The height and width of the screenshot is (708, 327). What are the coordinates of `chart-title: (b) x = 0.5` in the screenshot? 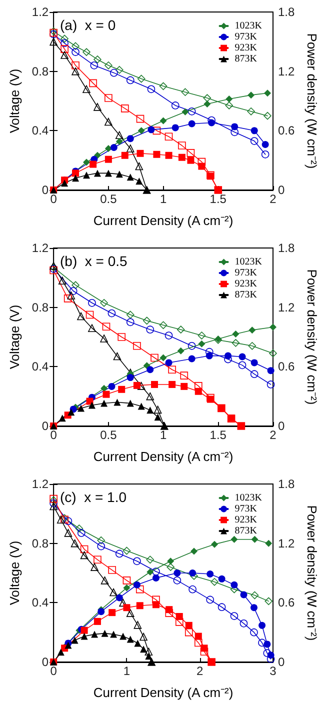 It's located at (94, 261).